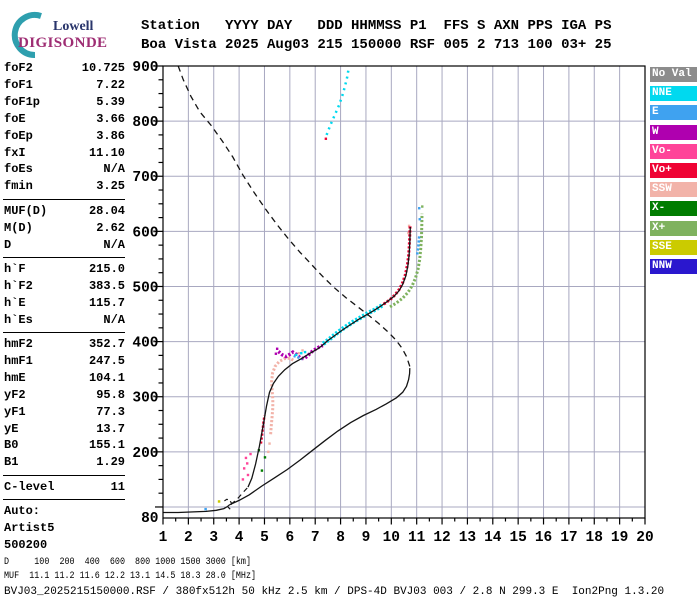  What do you see at coordinates (568, 538) in the screenshot?
I see `x-axis-label: 17` at bounding box center [568, 538].